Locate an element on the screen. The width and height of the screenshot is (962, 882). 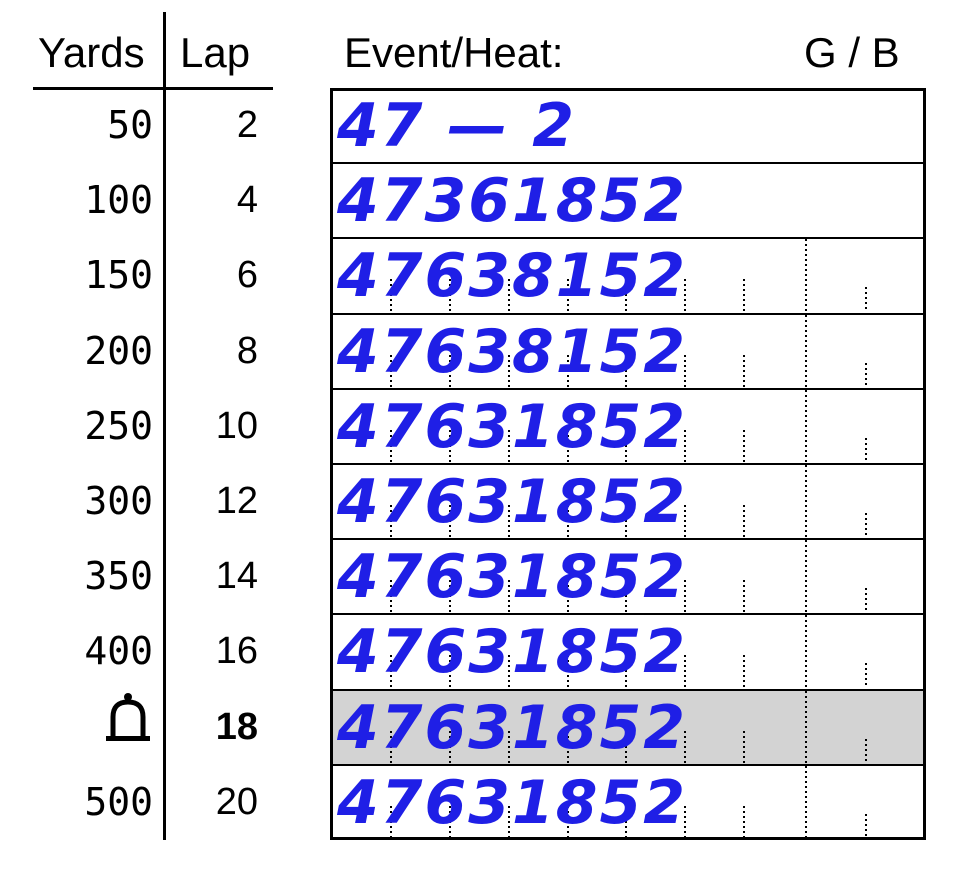
lap-value: 12 is located at coordinates (236, 501).